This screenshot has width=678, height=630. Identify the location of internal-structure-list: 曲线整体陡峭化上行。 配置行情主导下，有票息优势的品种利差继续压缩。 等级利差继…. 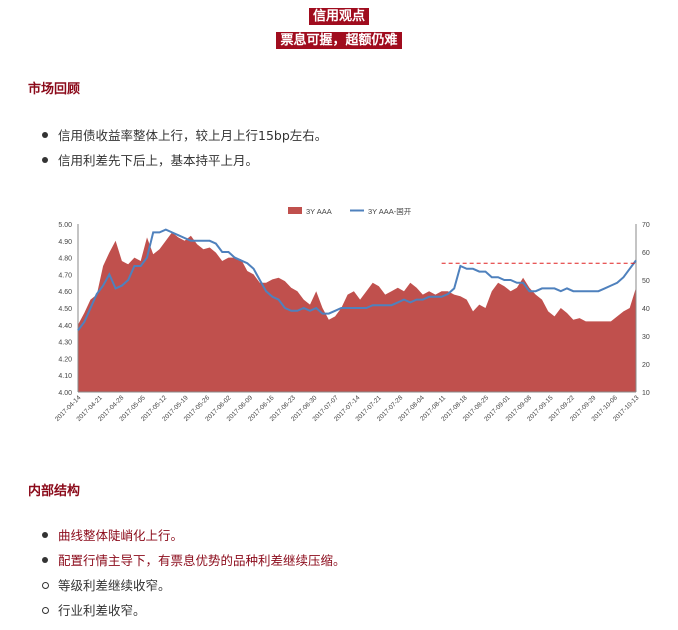
(192, 573).